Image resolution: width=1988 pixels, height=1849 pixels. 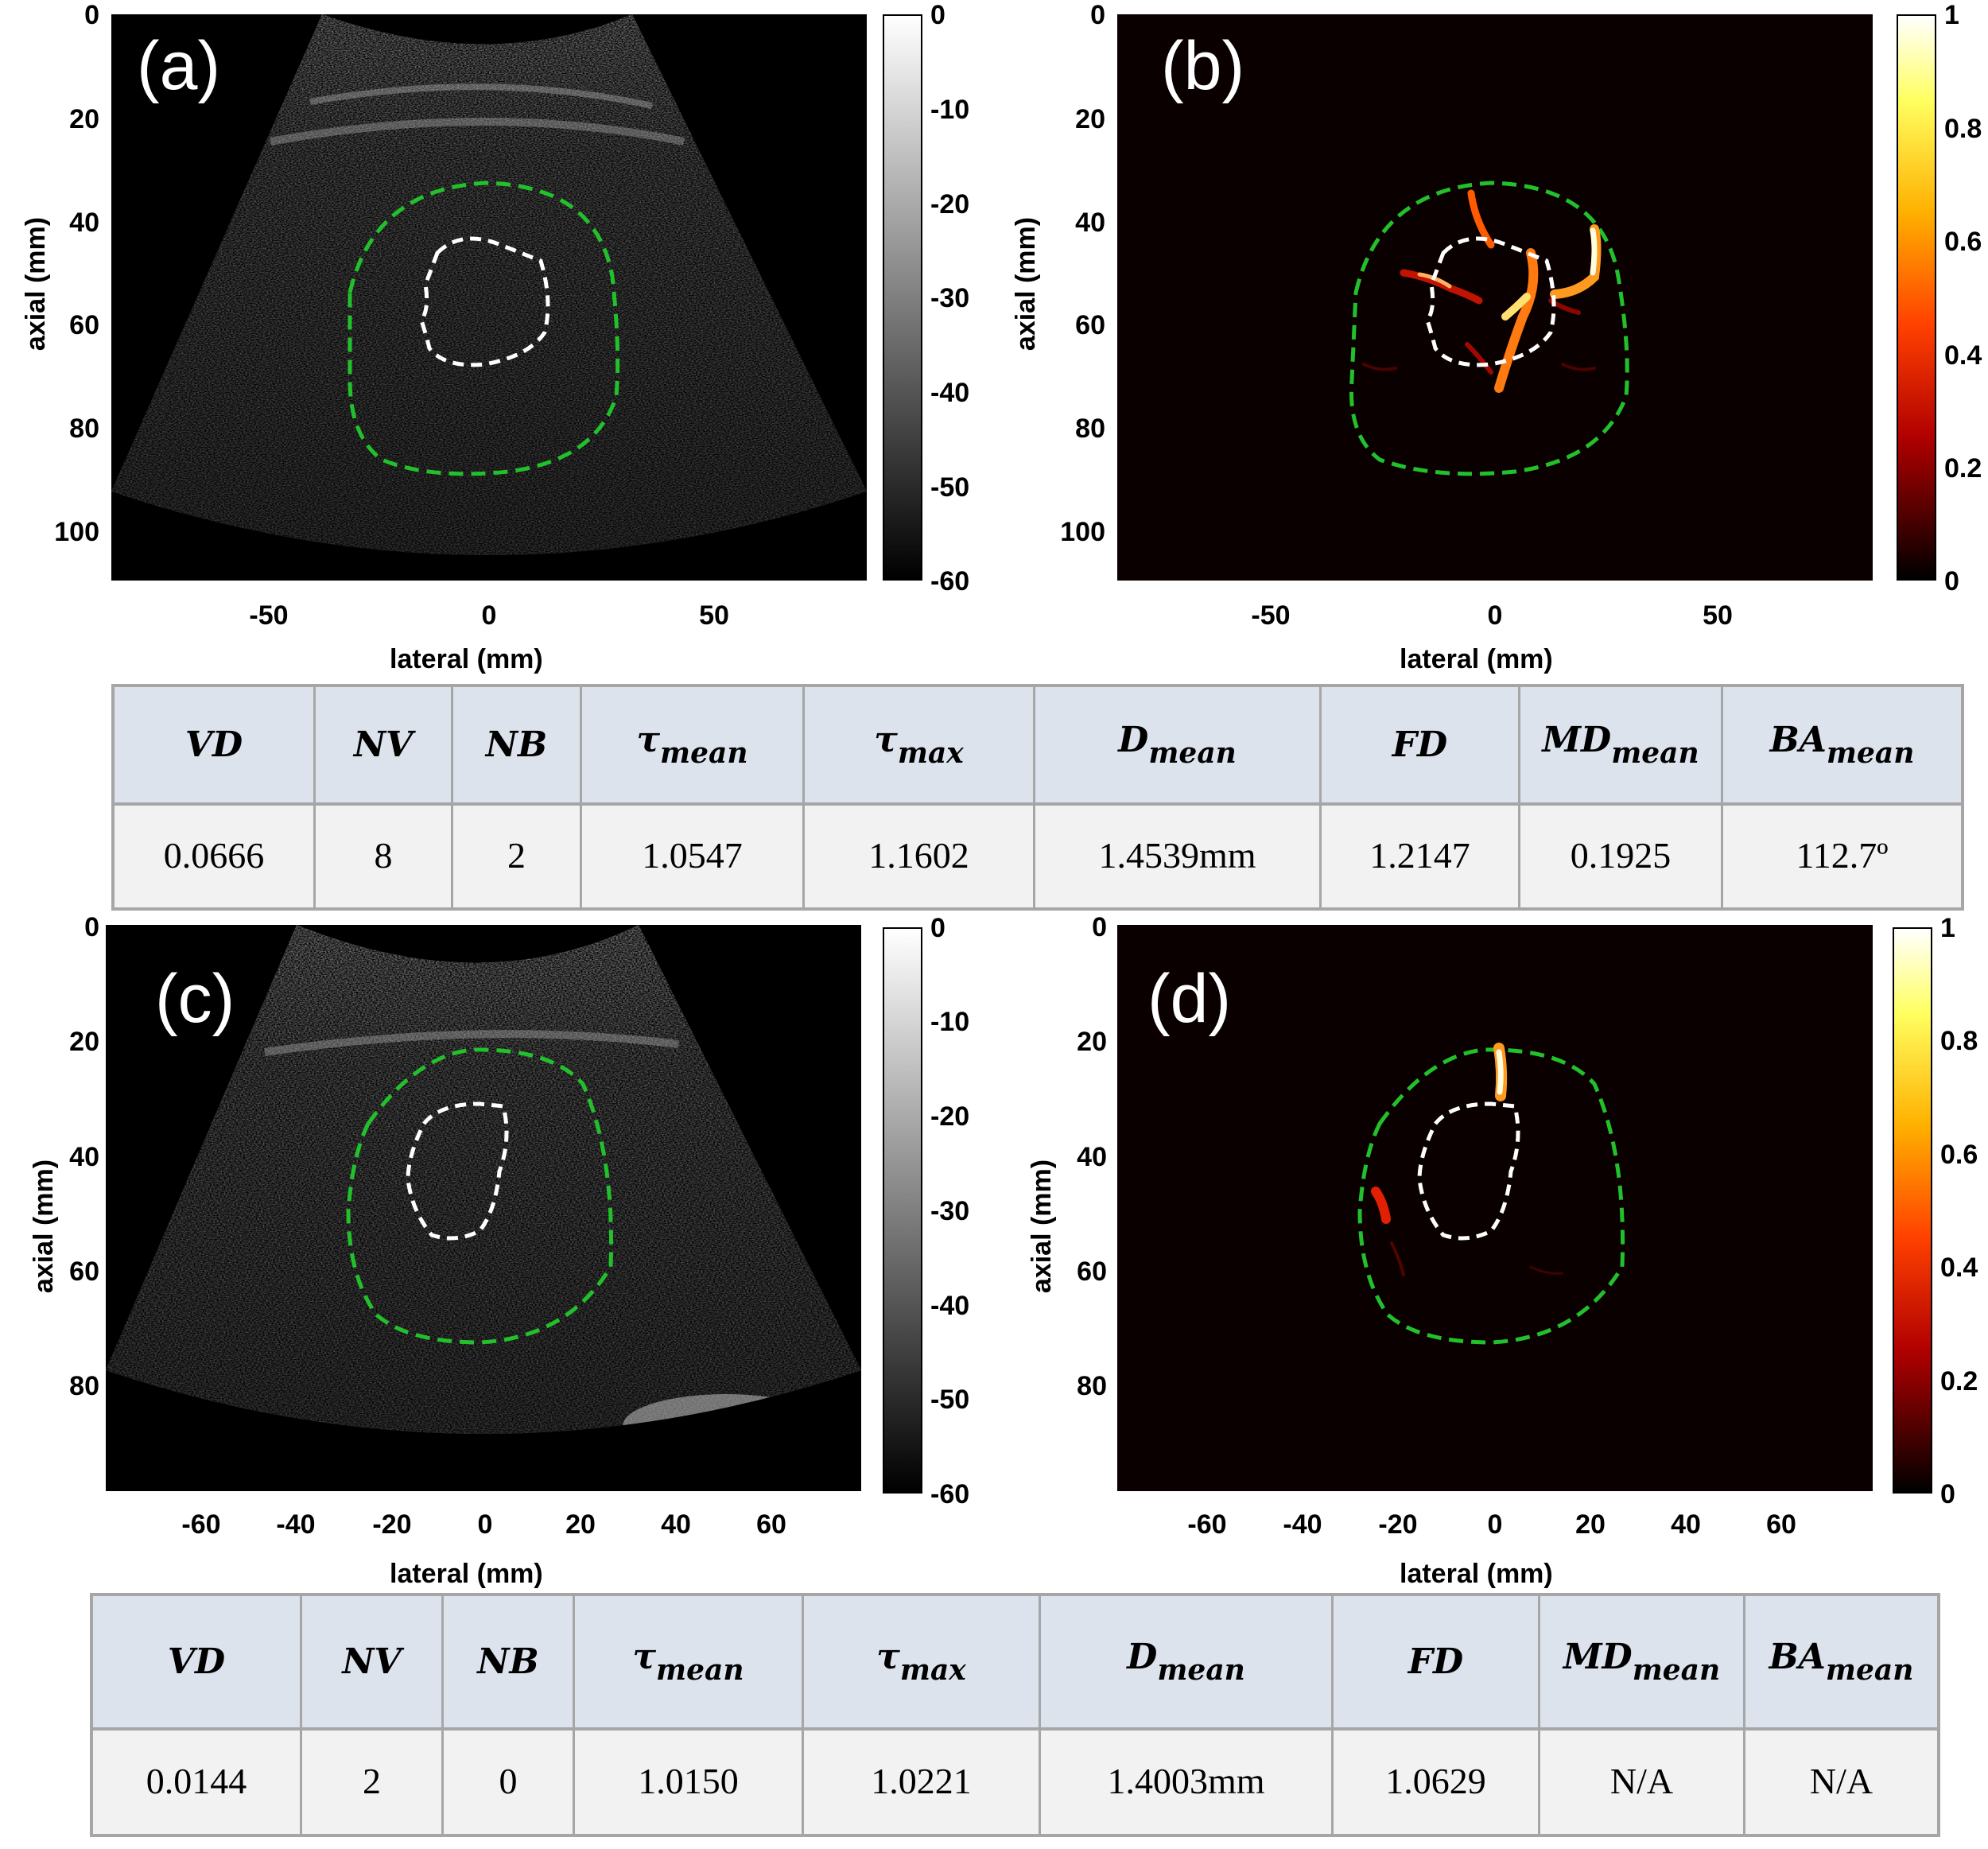 I want to click on y-tick-d: 0, so click(x=1099, y=927).